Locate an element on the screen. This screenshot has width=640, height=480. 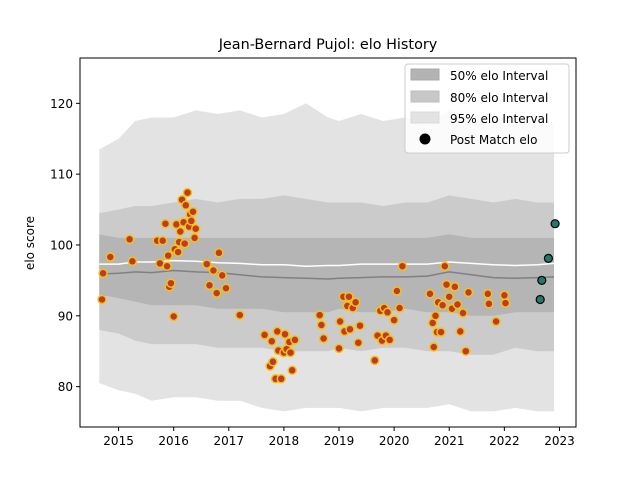
legend-box is located at coordinates (487, 108).